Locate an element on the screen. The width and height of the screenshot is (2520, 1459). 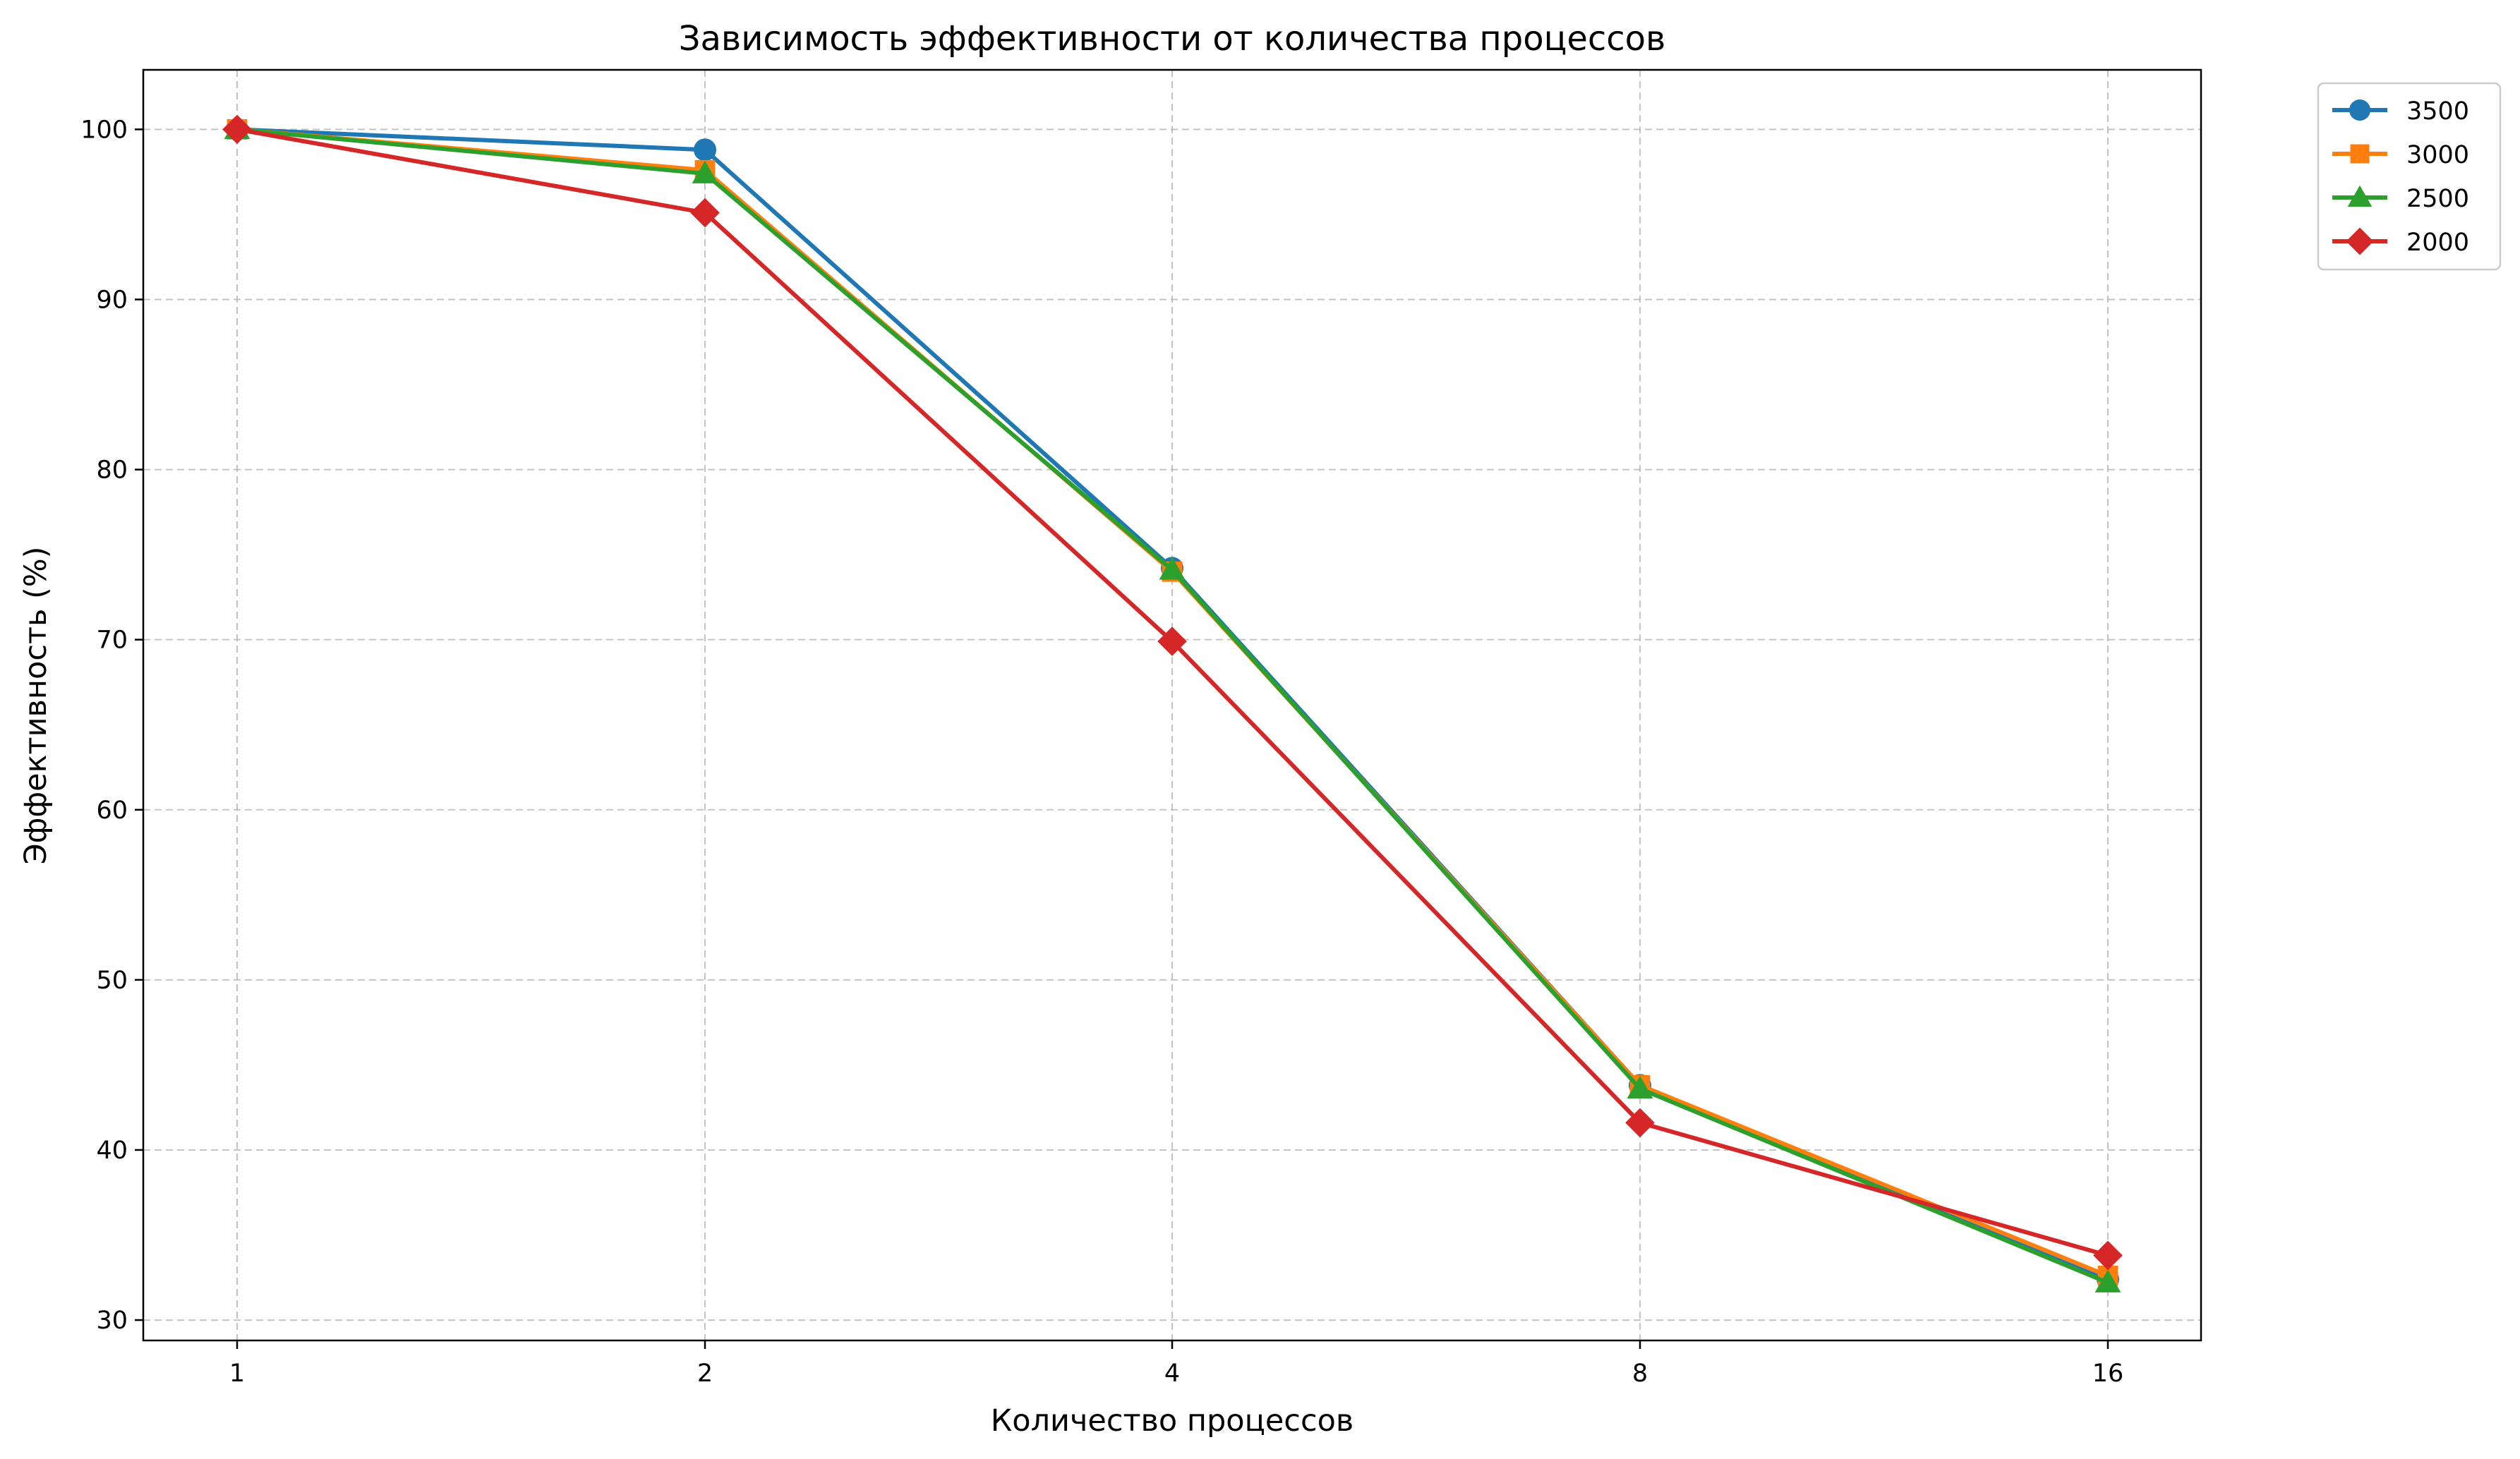
y-tick-label: 50 is located at coordinates (112, 981).